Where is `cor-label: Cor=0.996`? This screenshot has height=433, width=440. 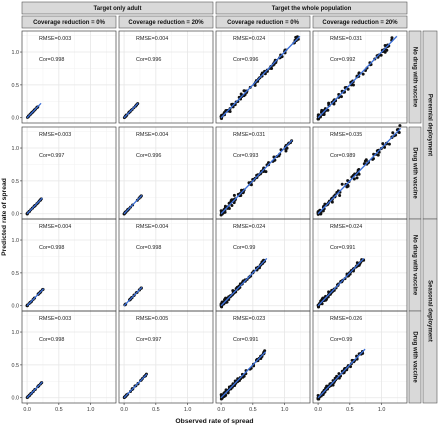 cor-label: Cor=0.996 is located at coordinates (148, 60).